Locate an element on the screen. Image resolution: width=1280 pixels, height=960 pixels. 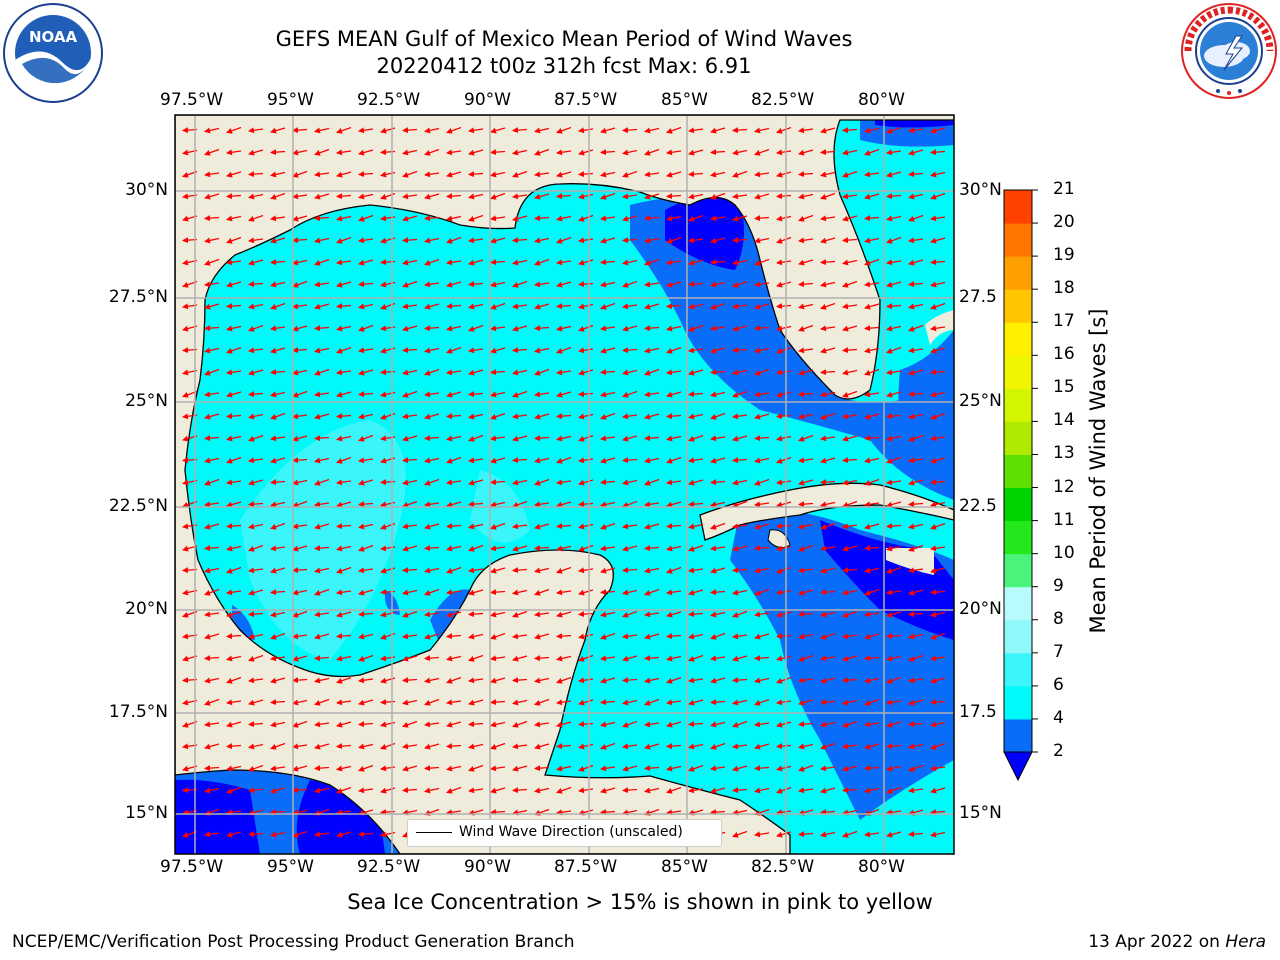
colorbar-tick-label: 18 is located at coordinates (1064, 288).